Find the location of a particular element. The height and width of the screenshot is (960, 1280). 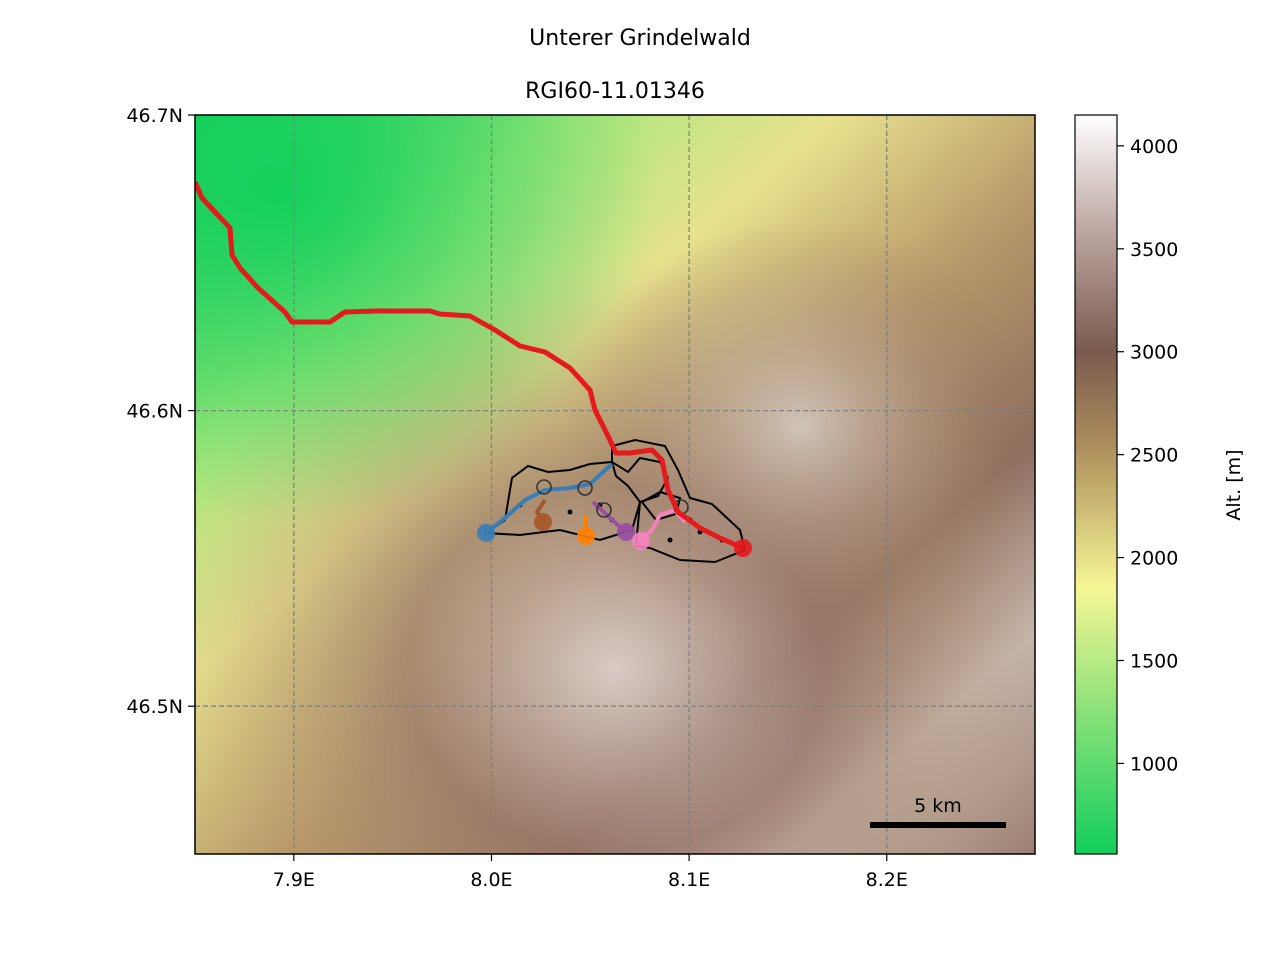

x-axis-ticks: 7.9E 8.0E 8.1E 8.2E is located at coordinates (590, 872).